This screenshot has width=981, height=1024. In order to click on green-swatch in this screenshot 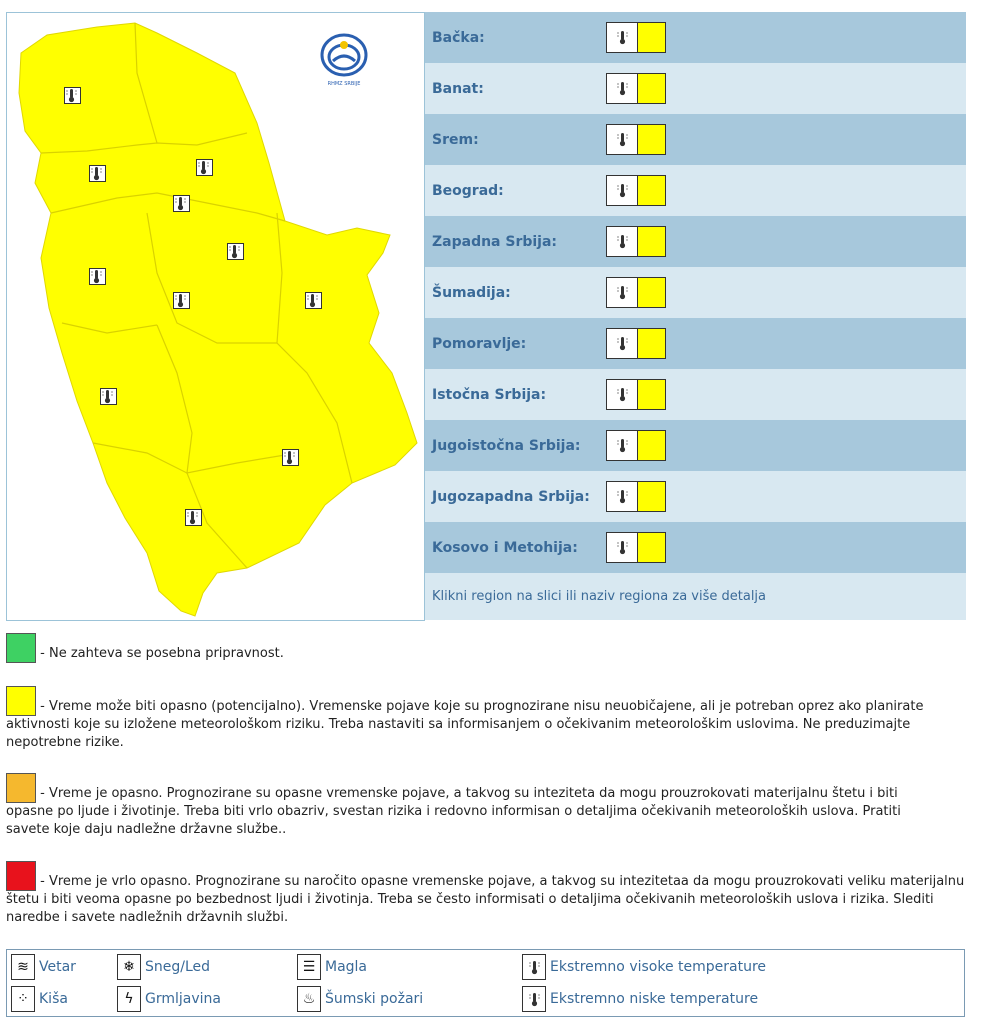, I will do `click(21, 648)`.